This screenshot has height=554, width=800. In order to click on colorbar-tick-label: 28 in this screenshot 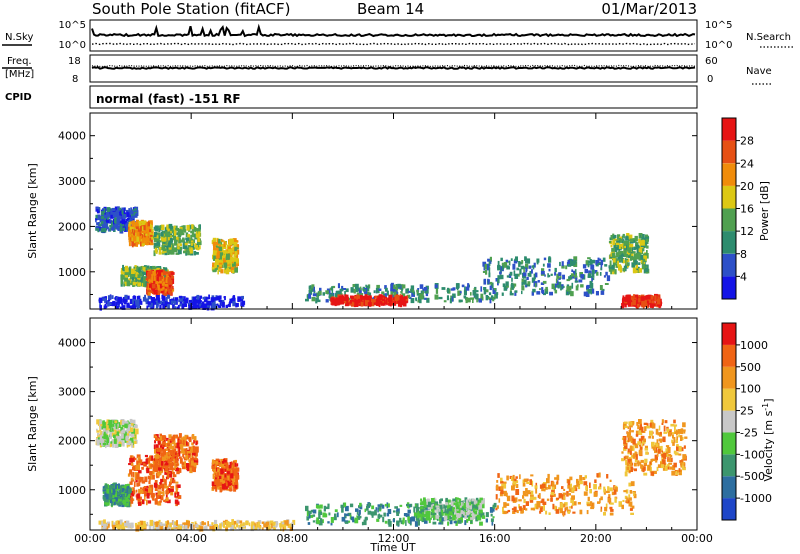, I will do `click(747, 141)`.